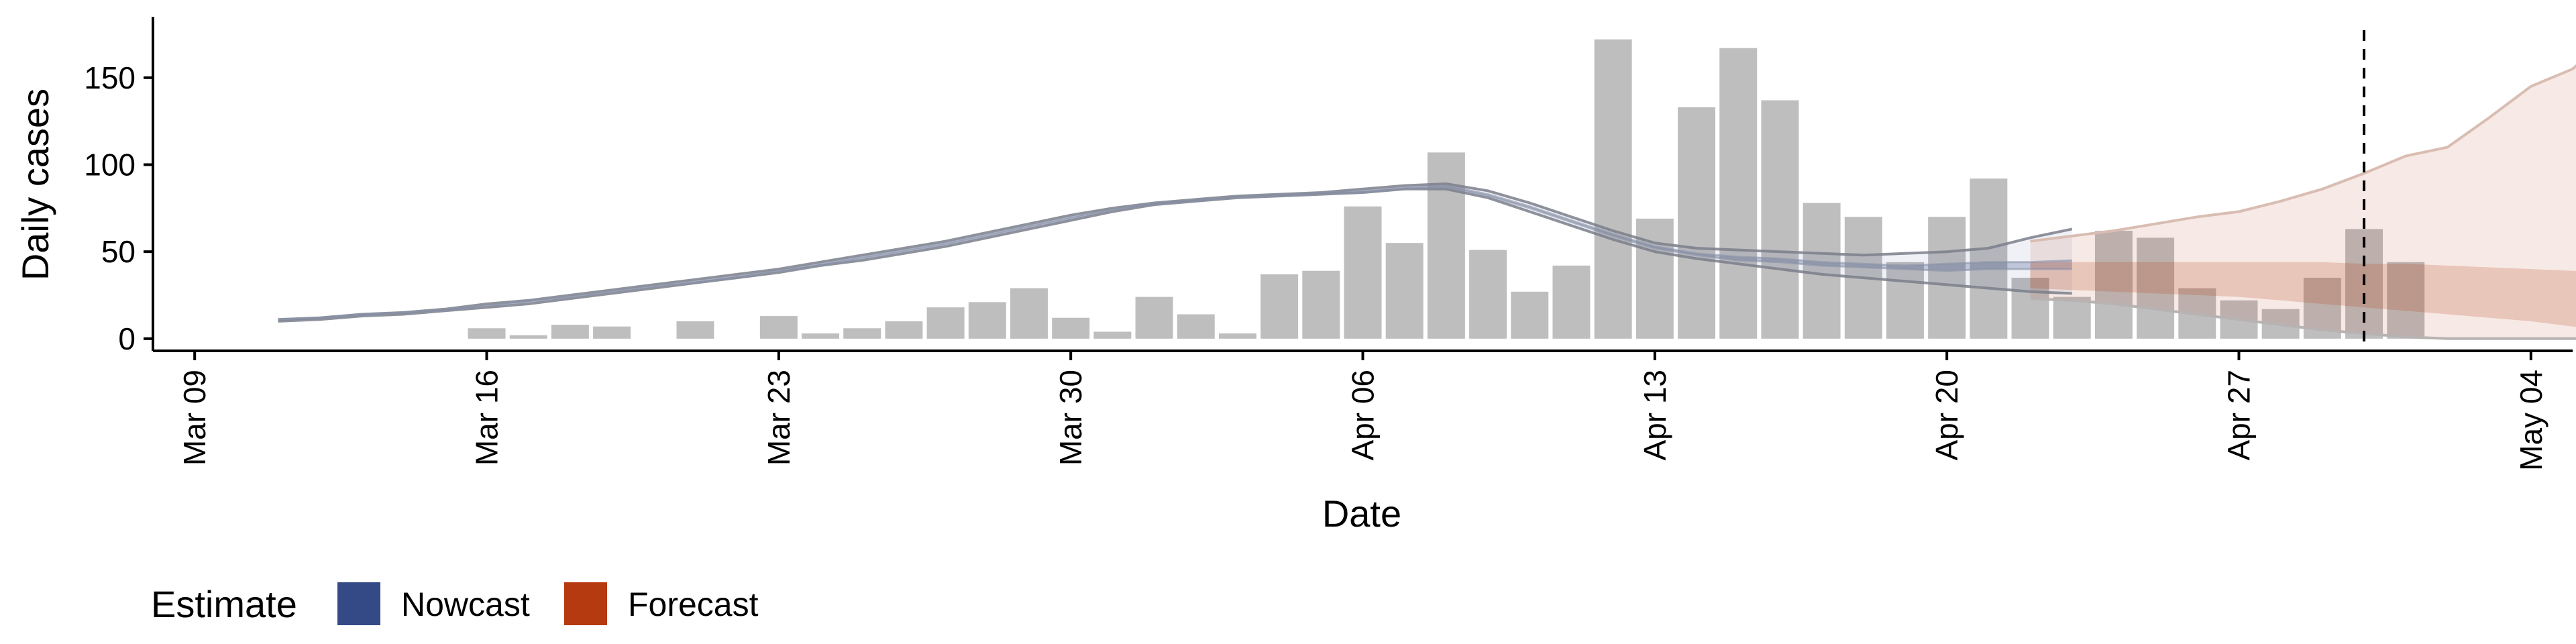 Image resolution: width=2576 pixels, height=644 pixels. I want to click on forecast-inner-band, so click(2303, 294).